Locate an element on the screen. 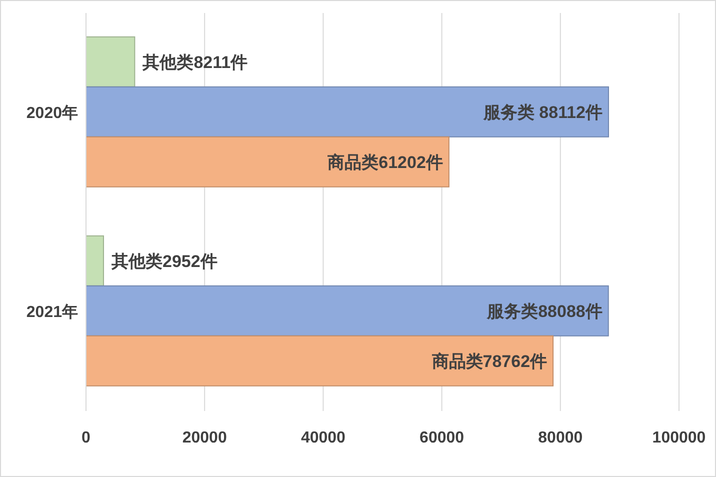  x-tick-label: 80000 is located at coordinates (560, 437).